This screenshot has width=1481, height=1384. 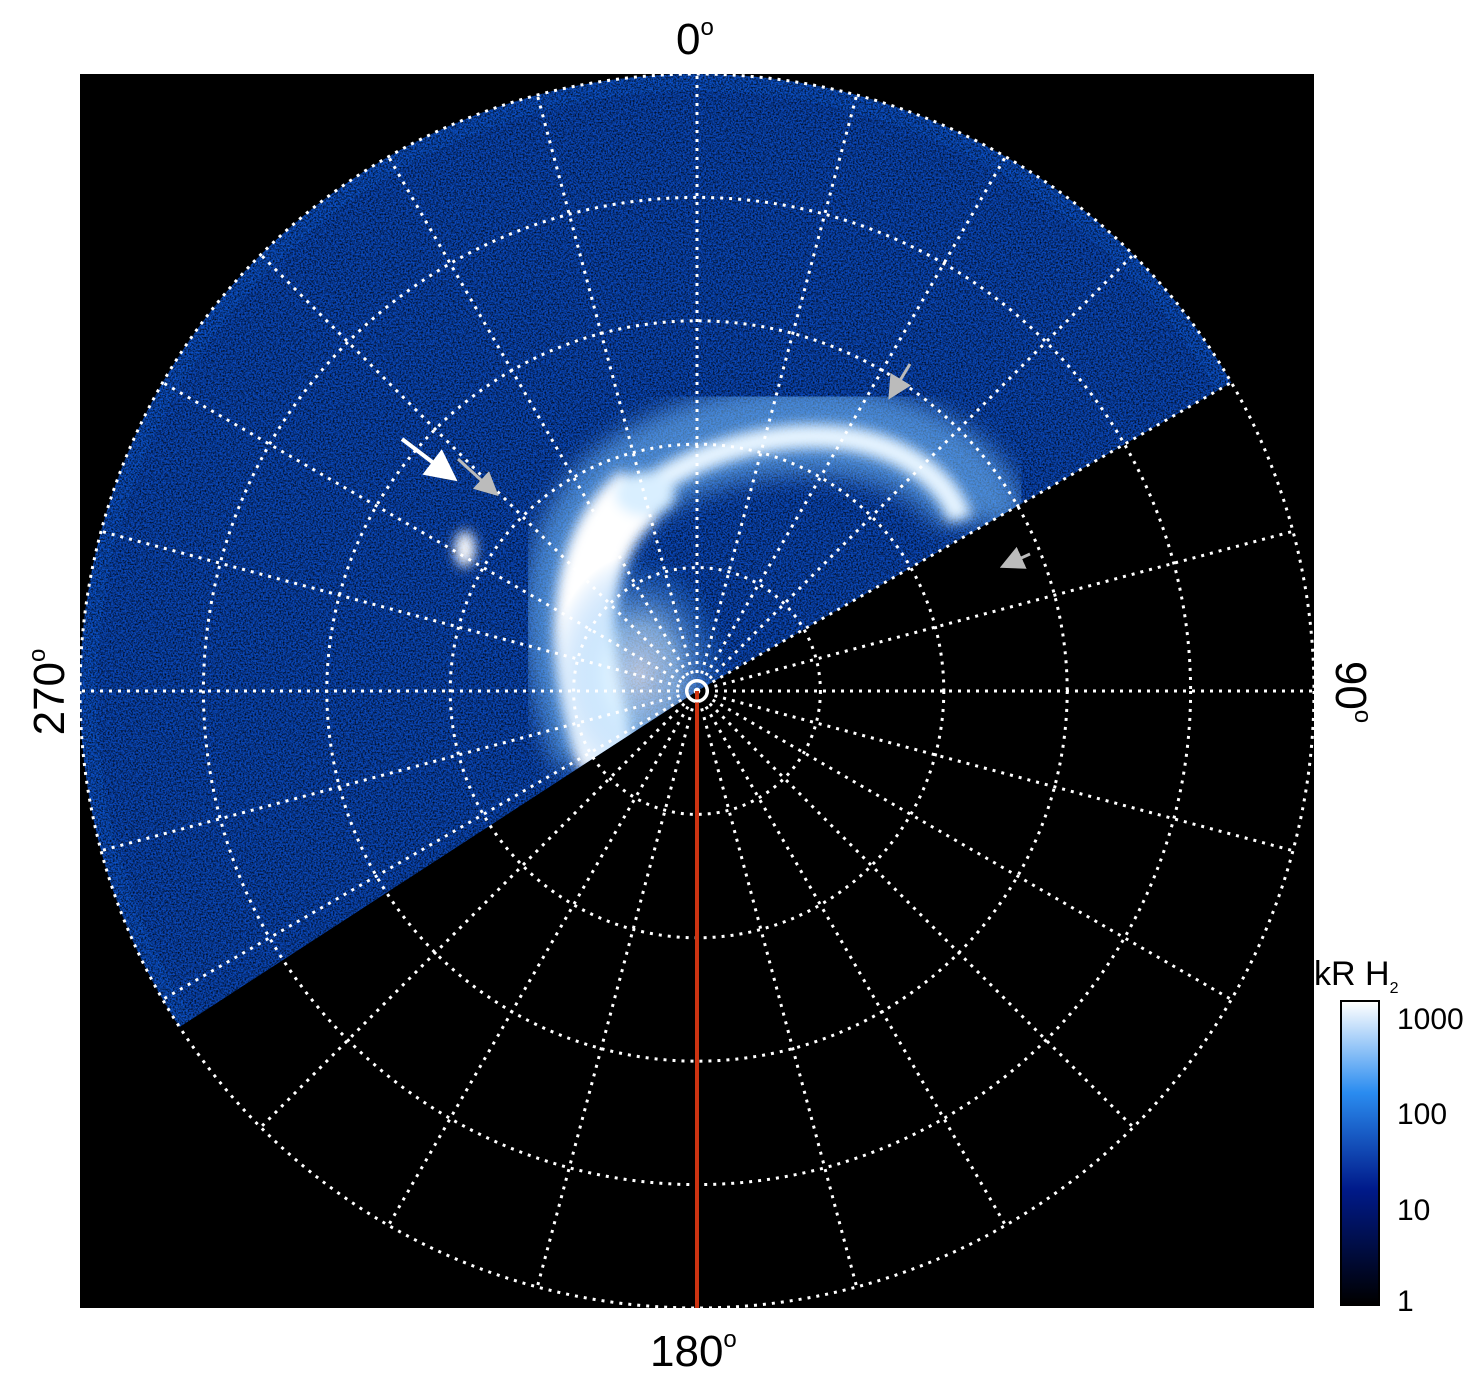 I want to click on colorbar, so click(x=1360, y=1153).